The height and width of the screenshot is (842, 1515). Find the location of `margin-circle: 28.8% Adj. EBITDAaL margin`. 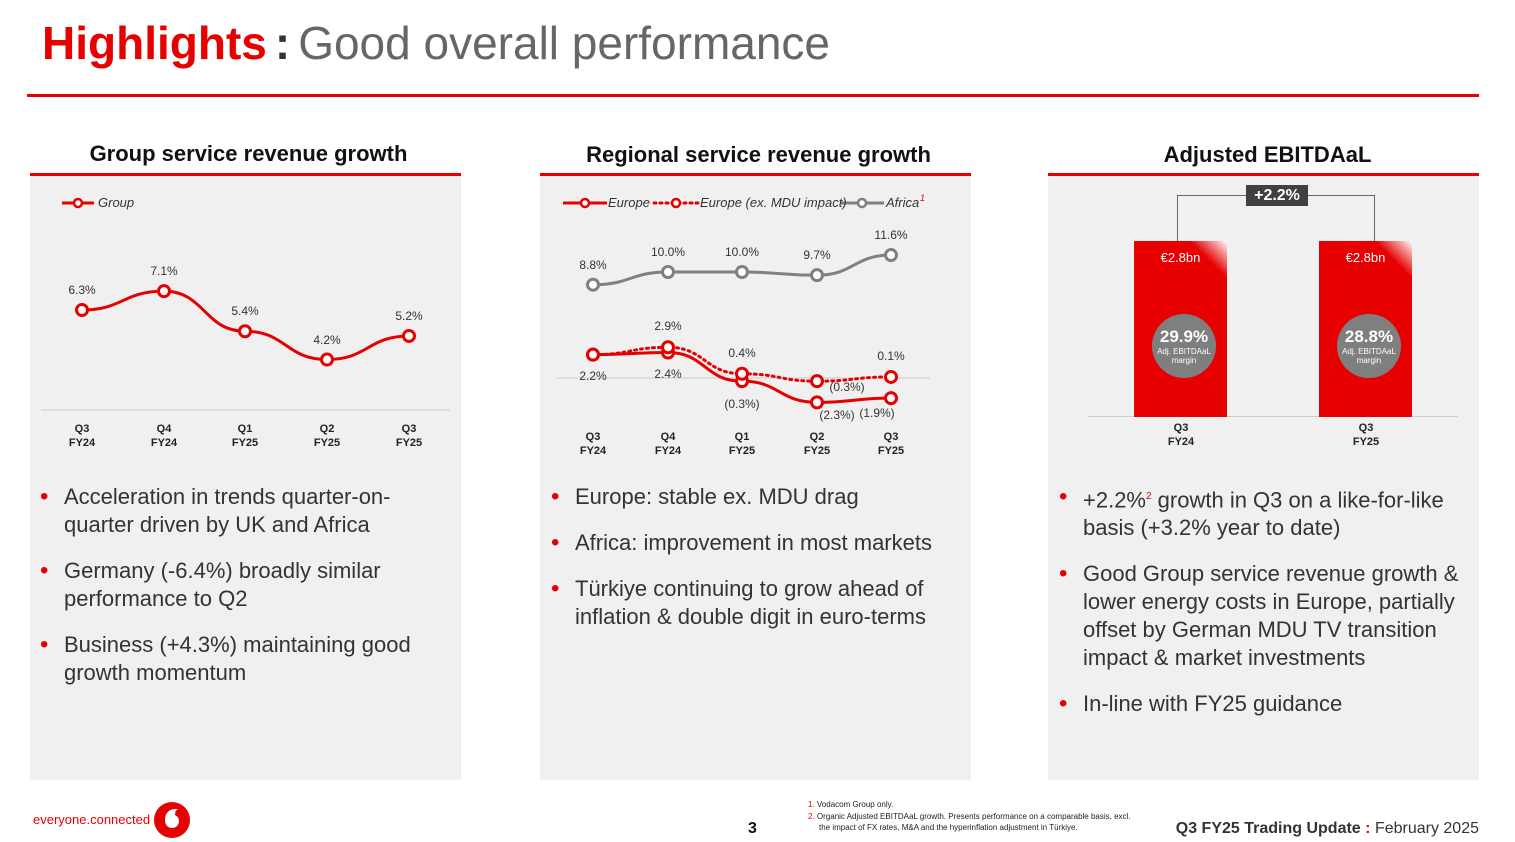

margin-circle: 28.8% Adj. EBITDAaL margin is located at coordinates (1369, 346).